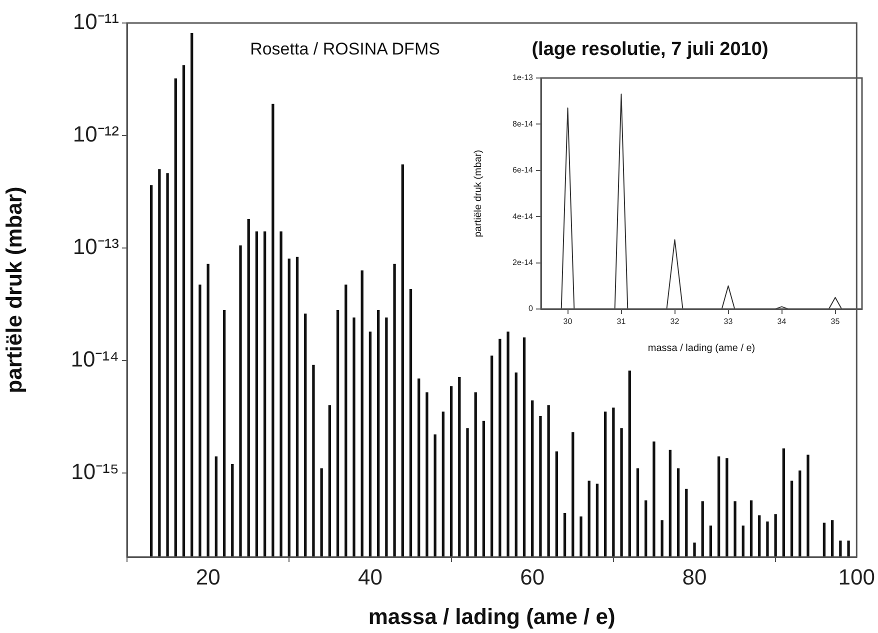 This screenshot has width=878, height=633. Describe the element at coordinates (532, 577) in the screenshot. I see `x-tick-label: 60` at that location.